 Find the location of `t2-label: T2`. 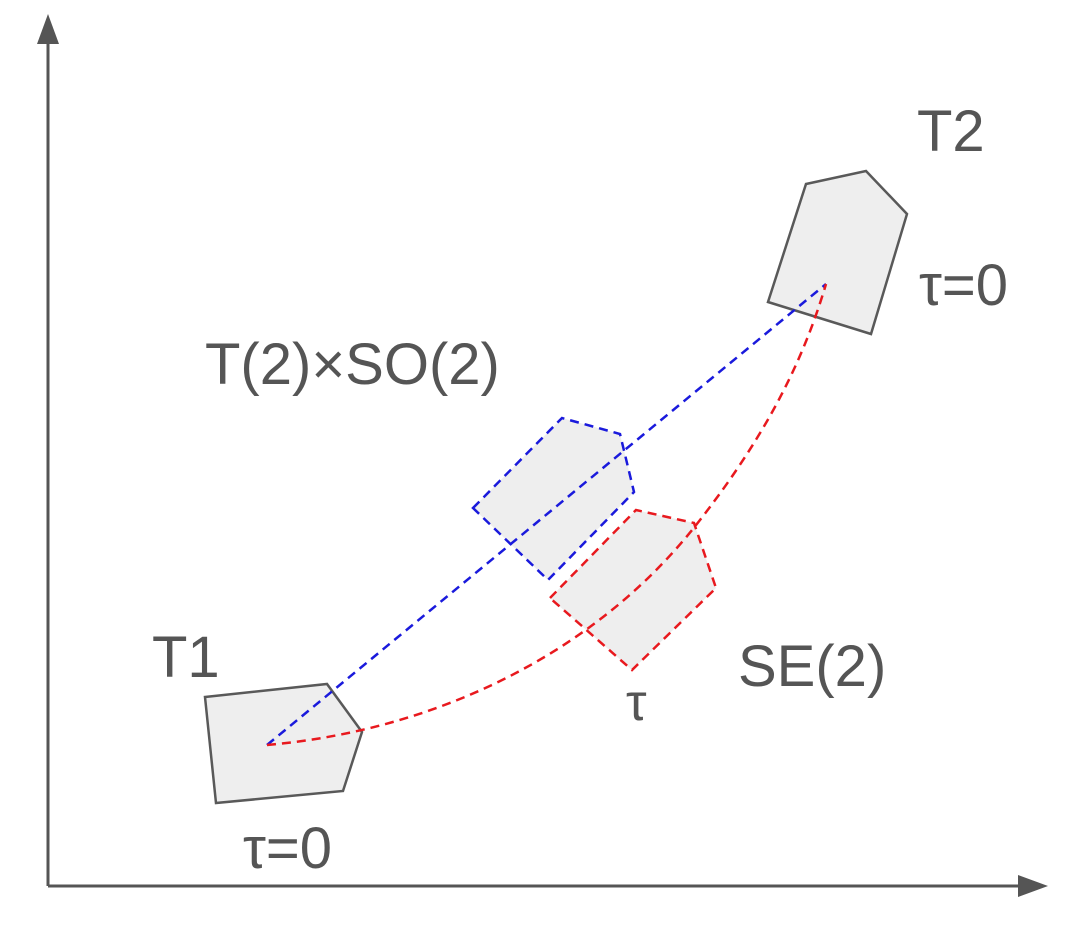

t2-label: T2 is located at coordinates (951, 131).